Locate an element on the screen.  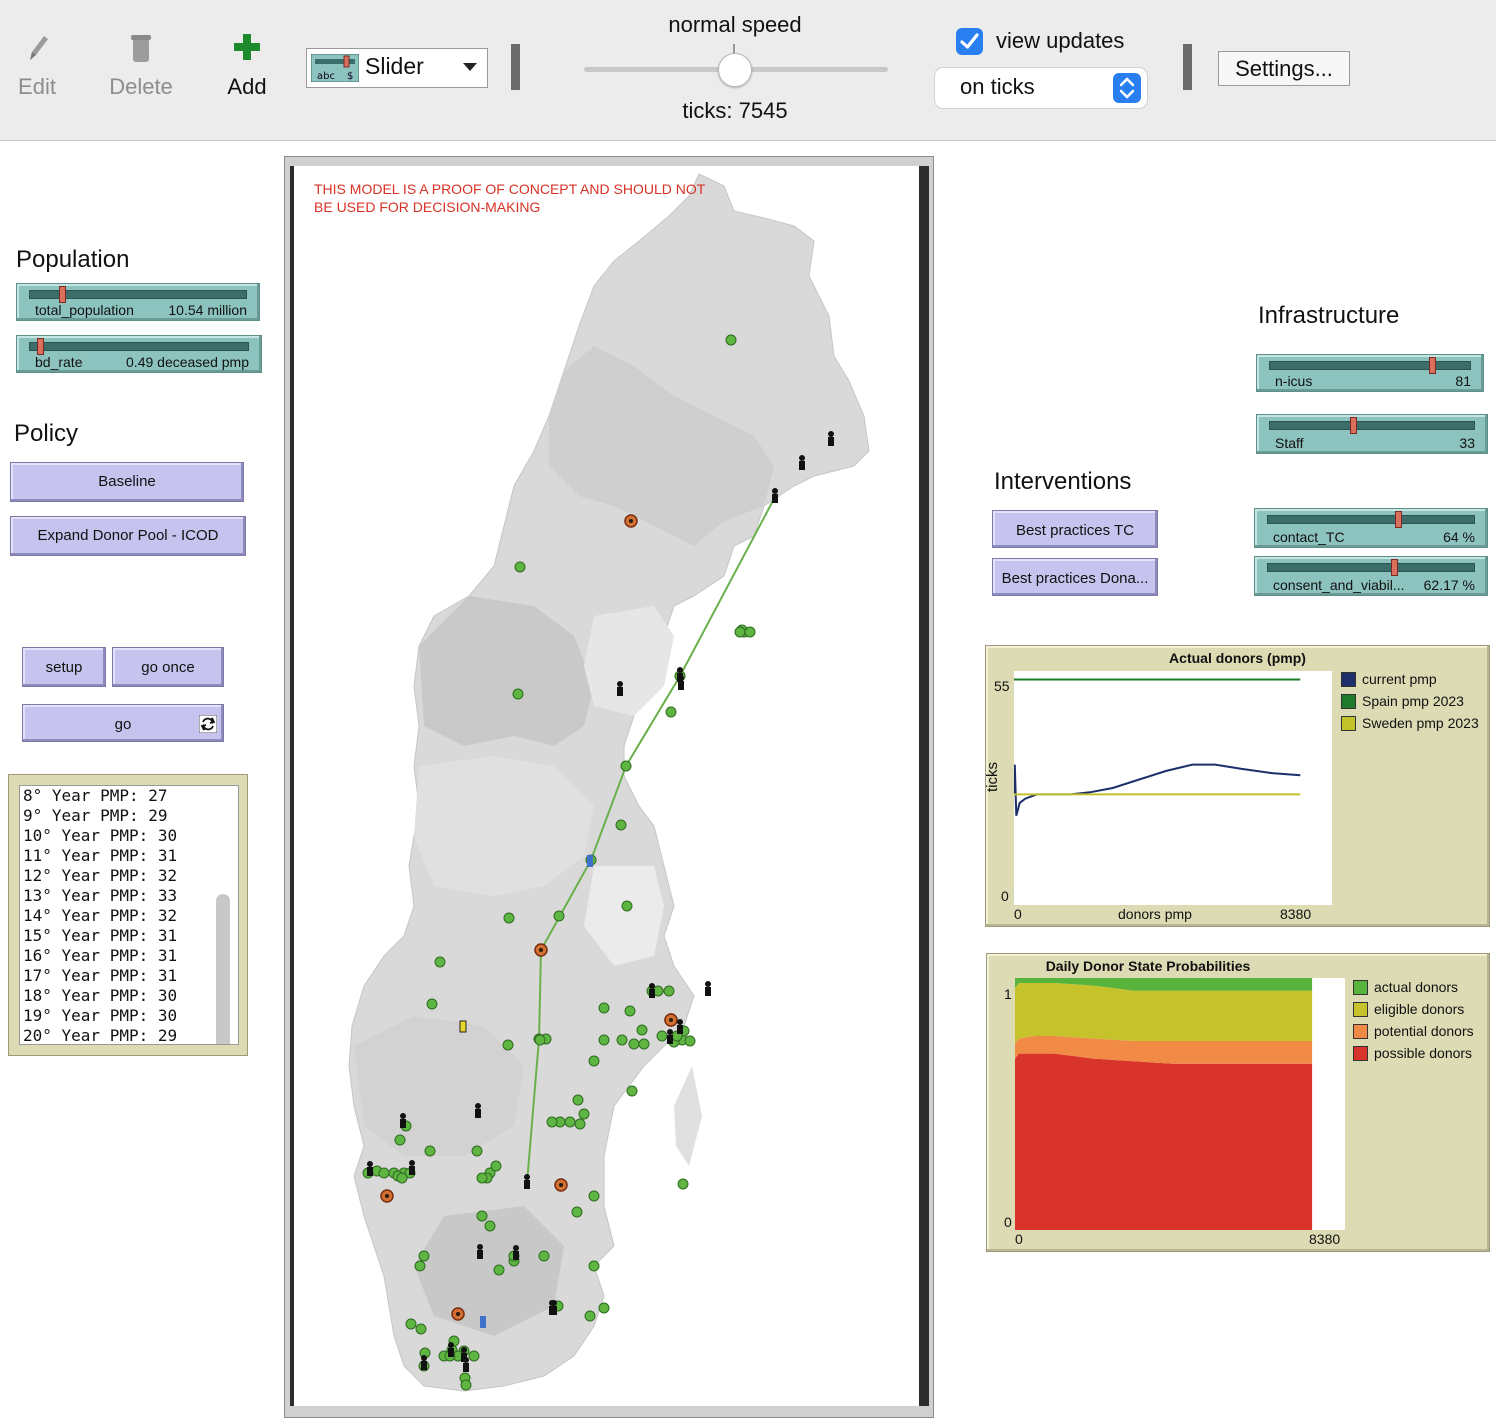
plot-title: Actual donors (pmp) is located at coordinates (1237, 658).